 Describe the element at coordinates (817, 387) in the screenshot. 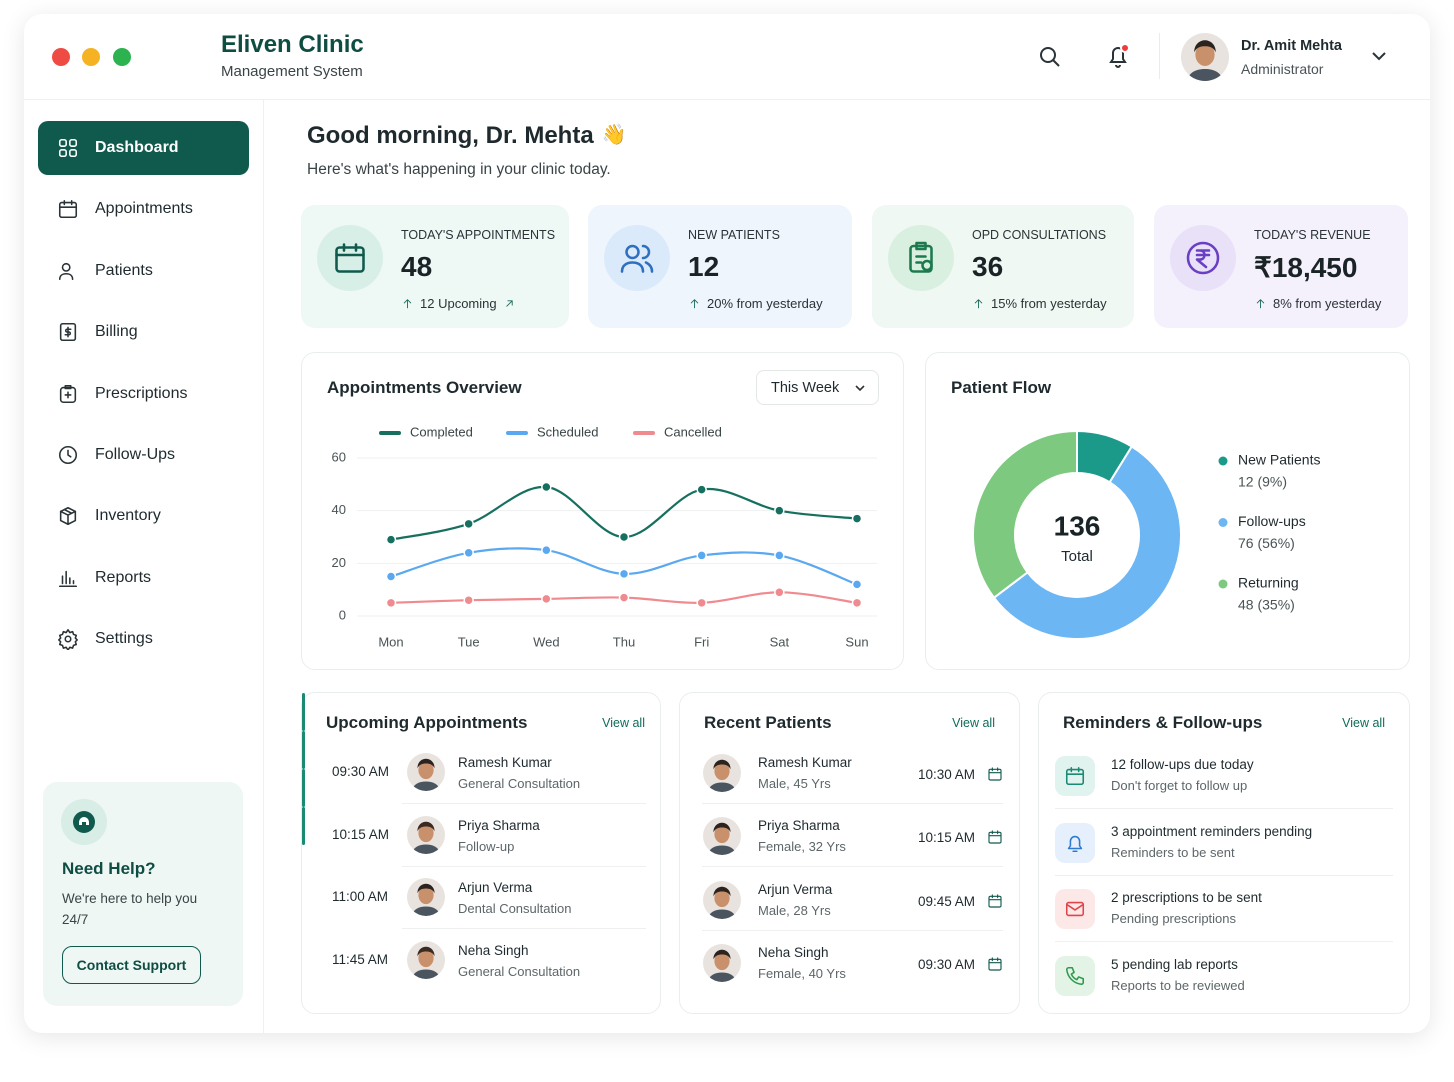

I see `period-dropdown: This Week` at that location.